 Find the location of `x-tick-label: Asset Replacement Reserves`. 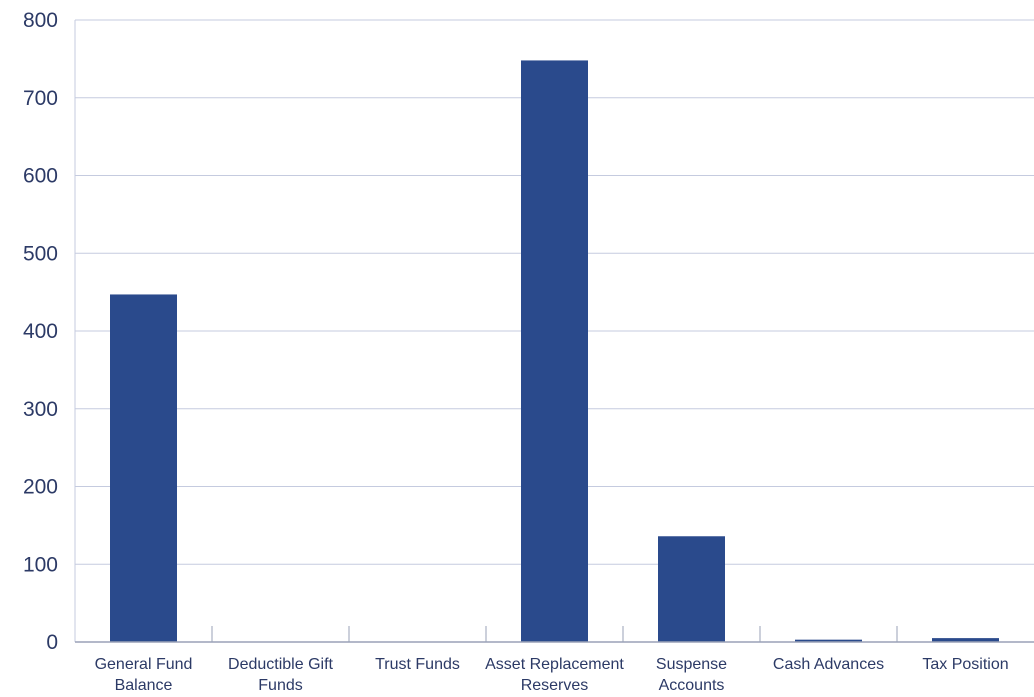

x-tick-label: Asset Replacement Reserves is located at coordinates (554, 675).